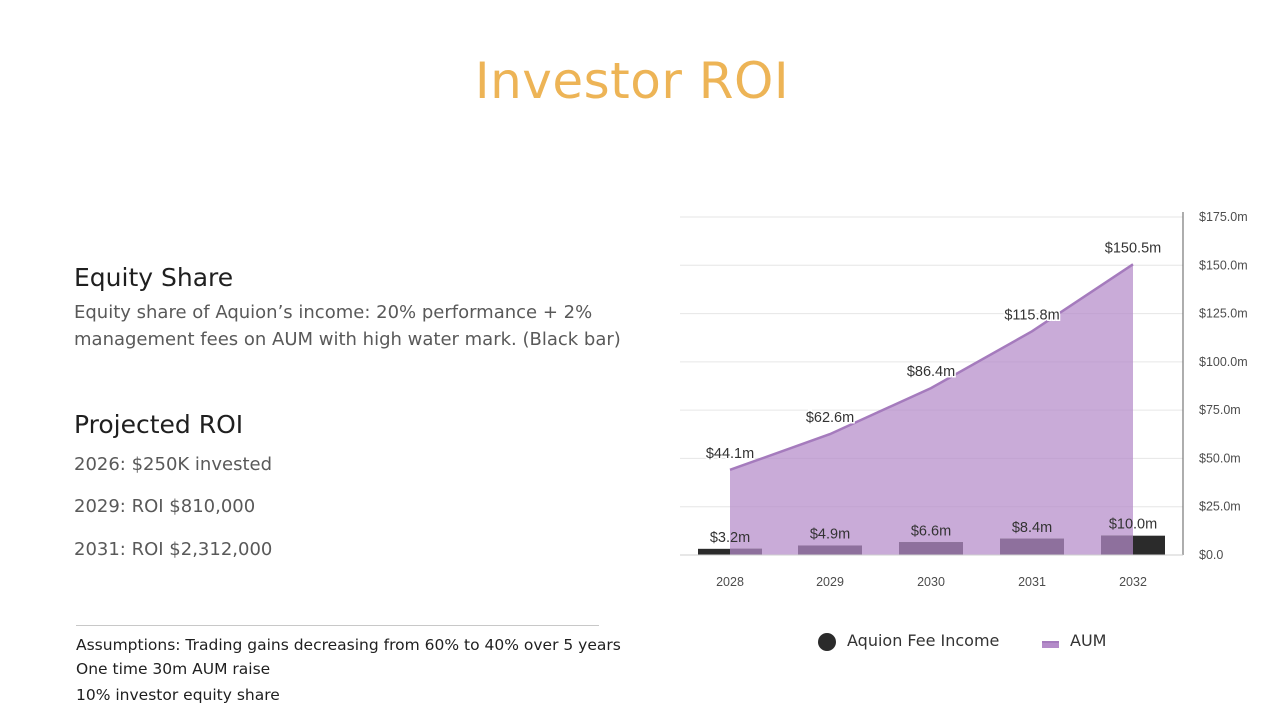 This screenshot has width=1280, height=720. Describe the element at coordinates (830, 418) in the screenshot. I see `aum-data-label: $62.6m` at that location.